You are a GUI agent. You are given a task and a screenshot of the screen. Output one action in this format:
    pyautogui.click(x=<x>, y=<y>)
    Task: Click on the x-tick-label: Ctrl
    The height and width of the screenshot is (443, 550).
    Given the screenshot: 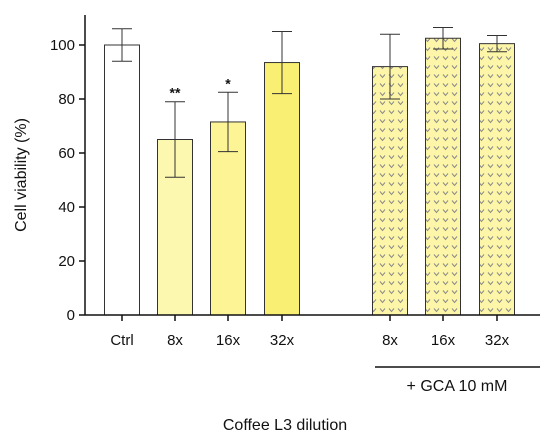 What is the action you would take?
    pyautogui.click(x=121, y=340)
    